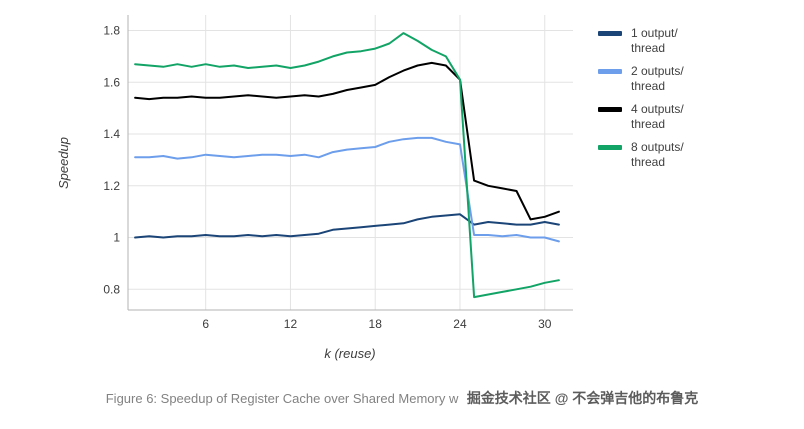 This screenshot has width=804, height=429. I want to click on y-tick-label: 1, so click(116, 238).